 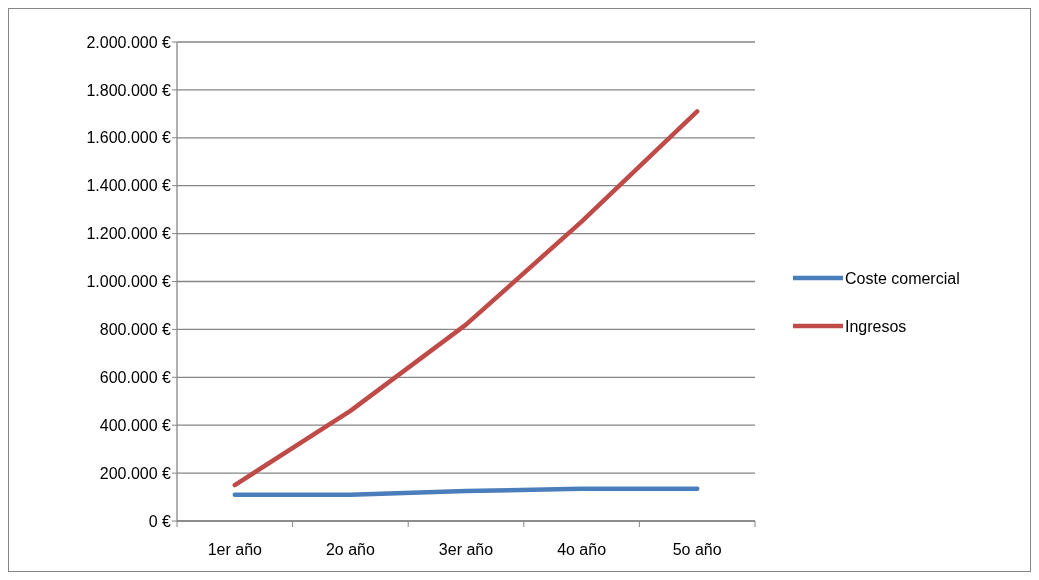 I want to click on legend-label: Coste comercial, so click(x=902, y=278).